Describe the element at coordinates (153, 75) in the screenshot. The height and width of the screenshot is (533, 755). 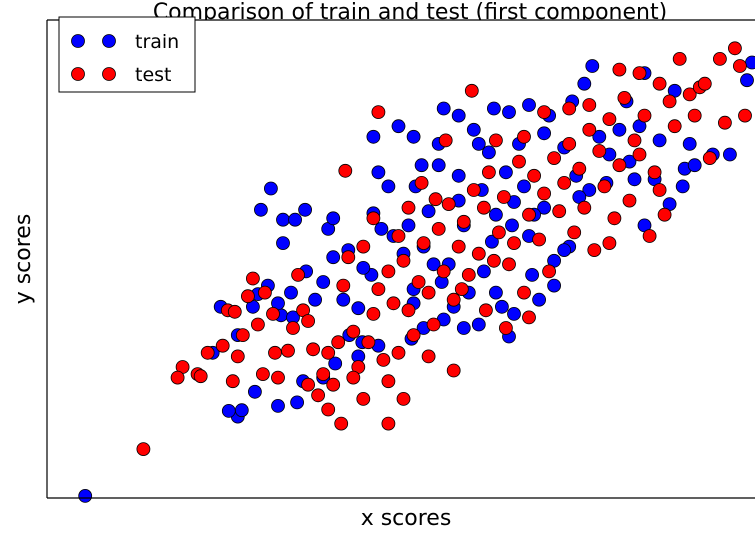
I see `legend-label-test: test` at that location.